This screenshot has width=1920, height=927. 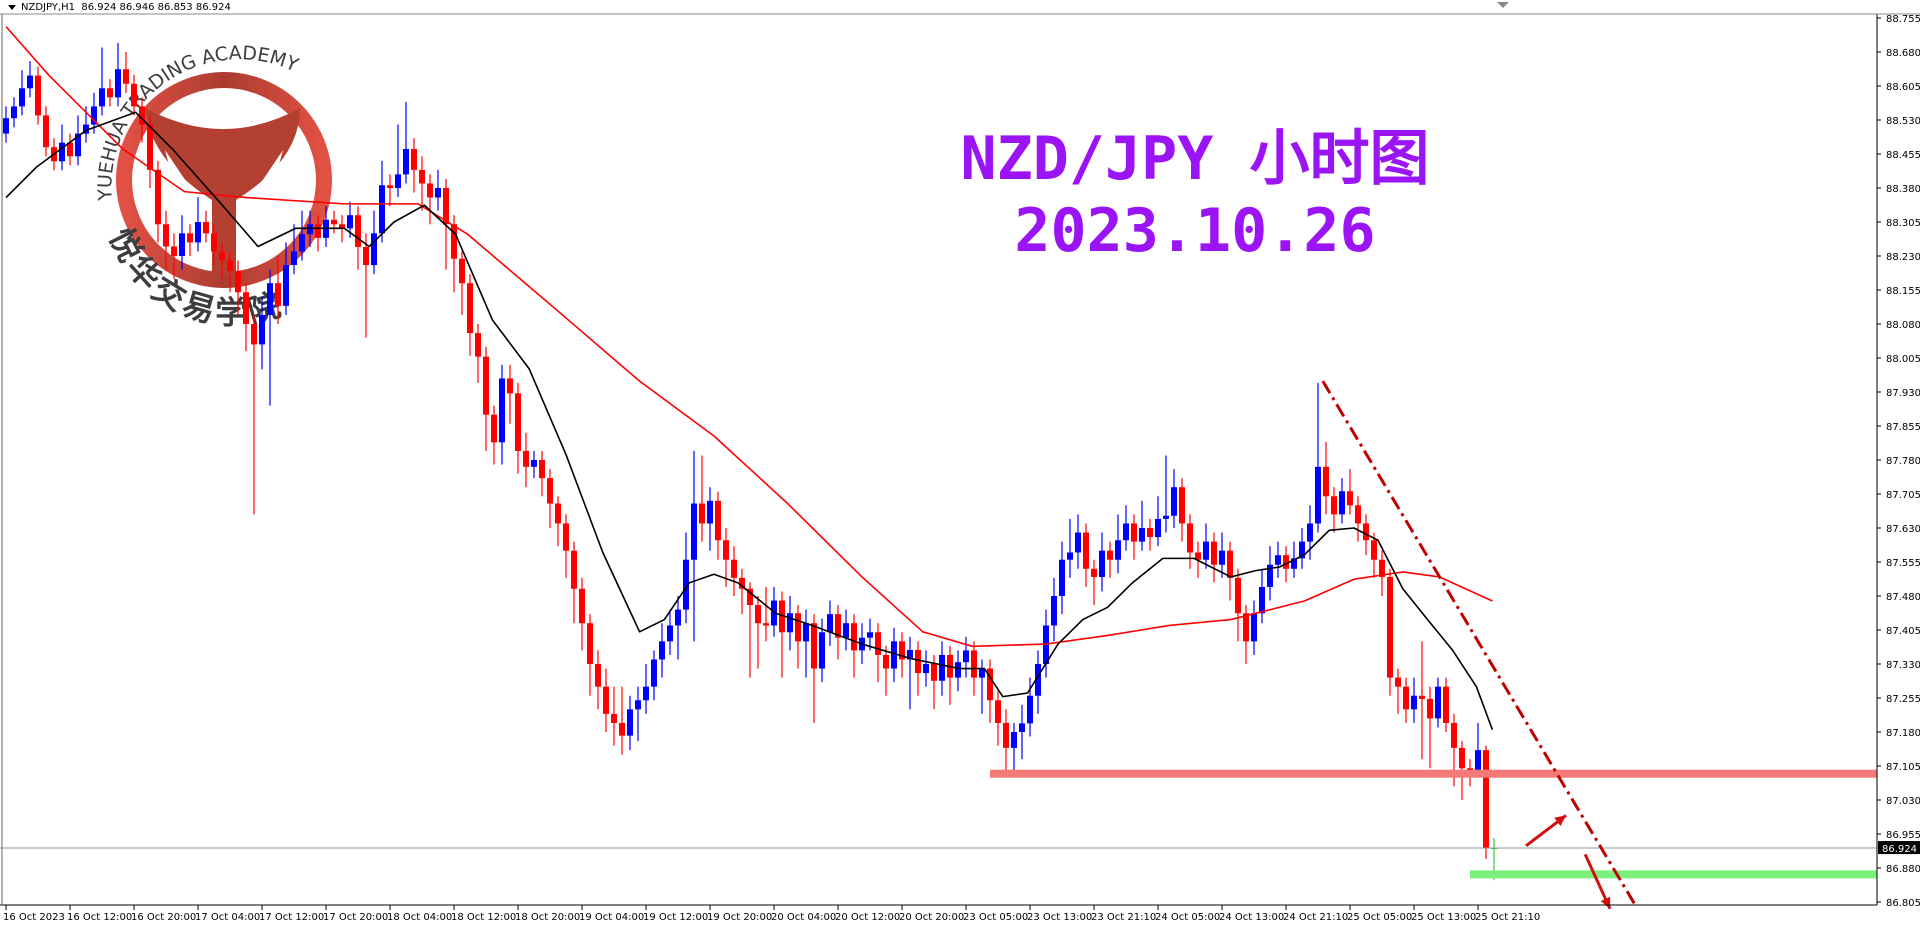 What do you see at coordinates (156, 7) in the screenshot?
I see `ohlc-label: 86.924 86.946 86.853 86.924` at bounding box center [156, 7].